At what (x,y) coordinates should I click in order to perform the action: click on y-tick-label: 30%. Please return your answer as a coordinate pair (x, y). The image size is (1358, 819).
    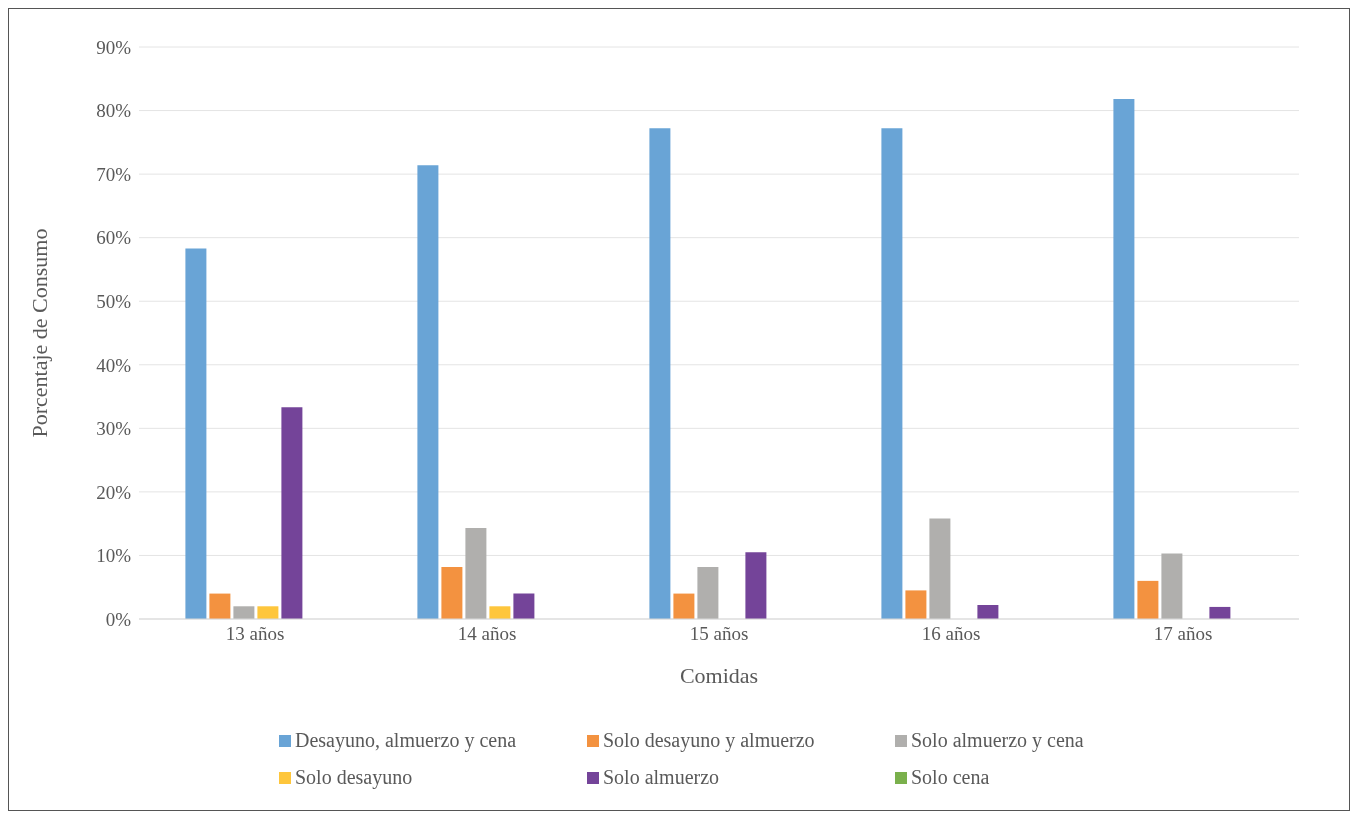
    Looking at the image, I should click on (114, 429).